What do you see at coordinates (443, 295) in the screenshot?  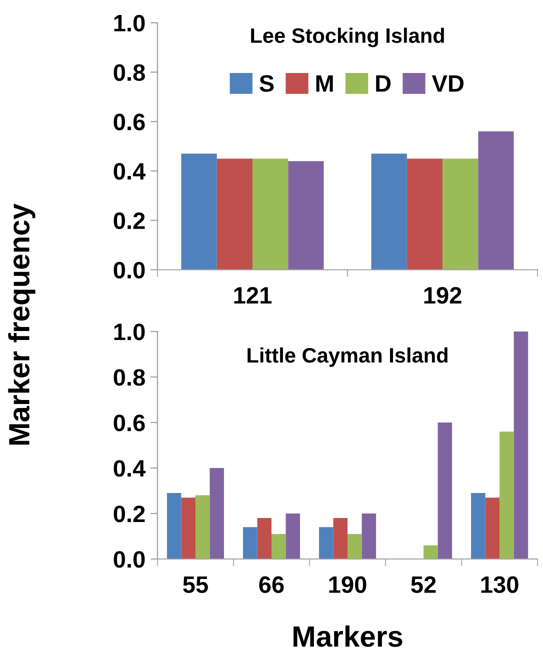 I see `x-tick-label: 192` at bounding box center [443, 295].